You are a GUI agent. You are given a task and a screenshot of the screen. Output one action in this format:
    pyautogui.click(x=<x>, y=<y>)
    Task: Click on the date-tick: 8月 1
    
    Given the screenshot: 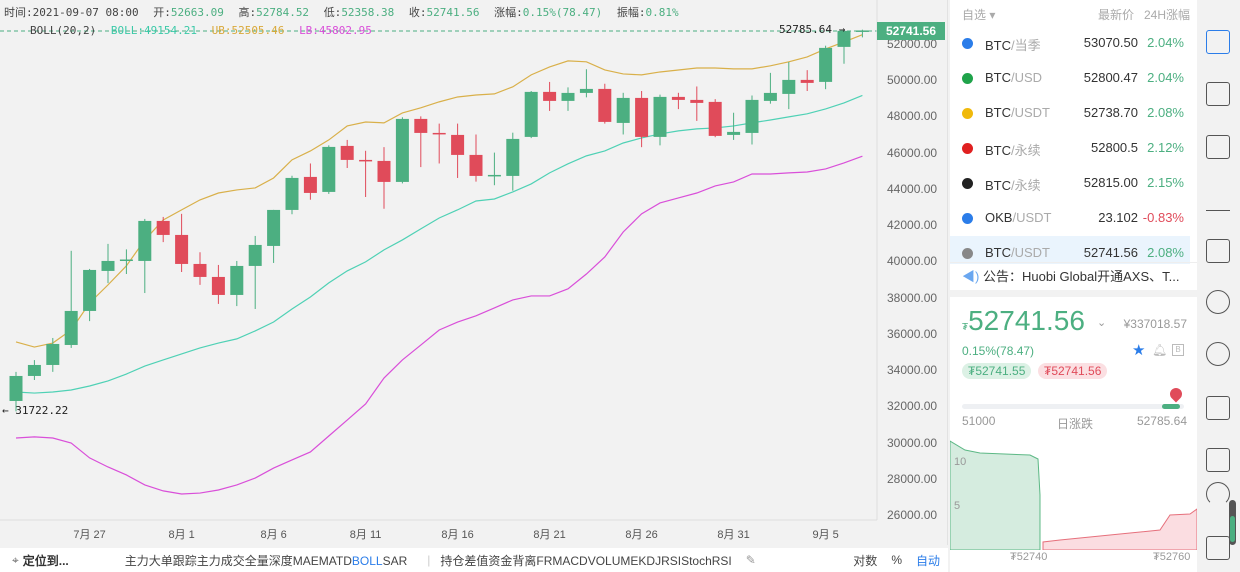 What is the action you would take?
    pyautogui.click(x=181, y=535)
    